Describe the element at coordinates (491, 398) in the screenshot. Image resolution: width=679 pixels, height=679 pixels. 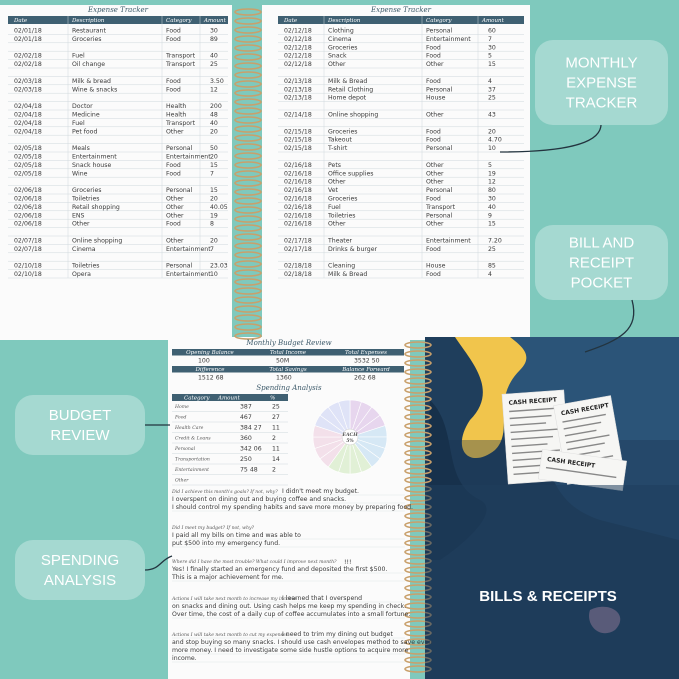
I see `marble` at that location.